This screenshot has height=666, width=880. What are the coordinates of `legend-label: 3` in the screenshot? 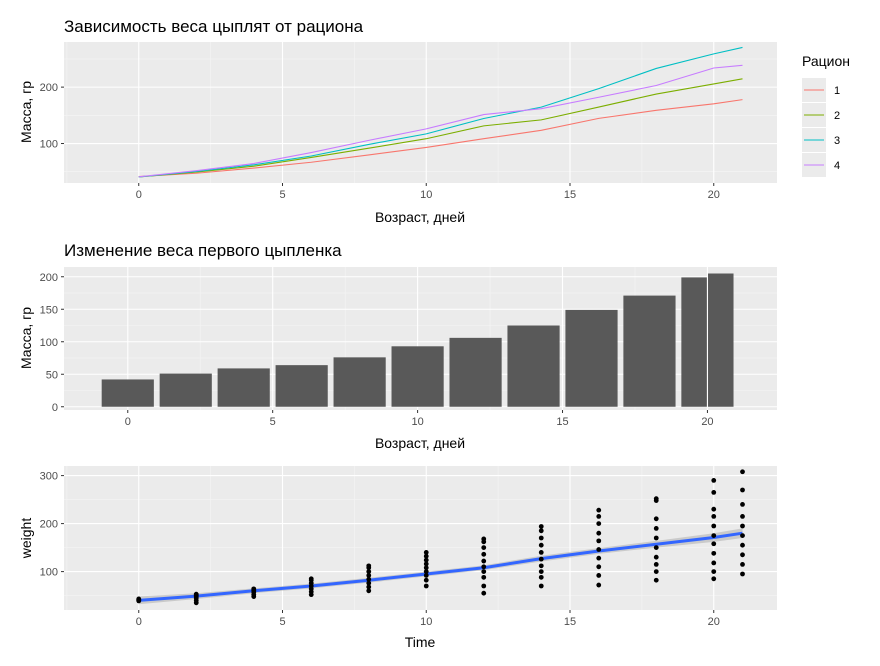 It's located at (837, 141).